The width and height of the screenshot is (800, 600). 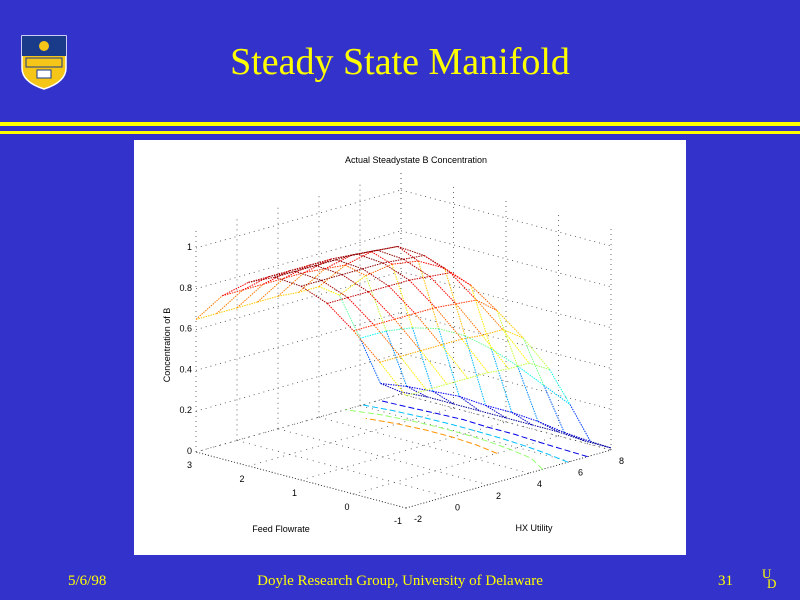 I want to click on x-tick-label: 3, so click(x=189, y=465).